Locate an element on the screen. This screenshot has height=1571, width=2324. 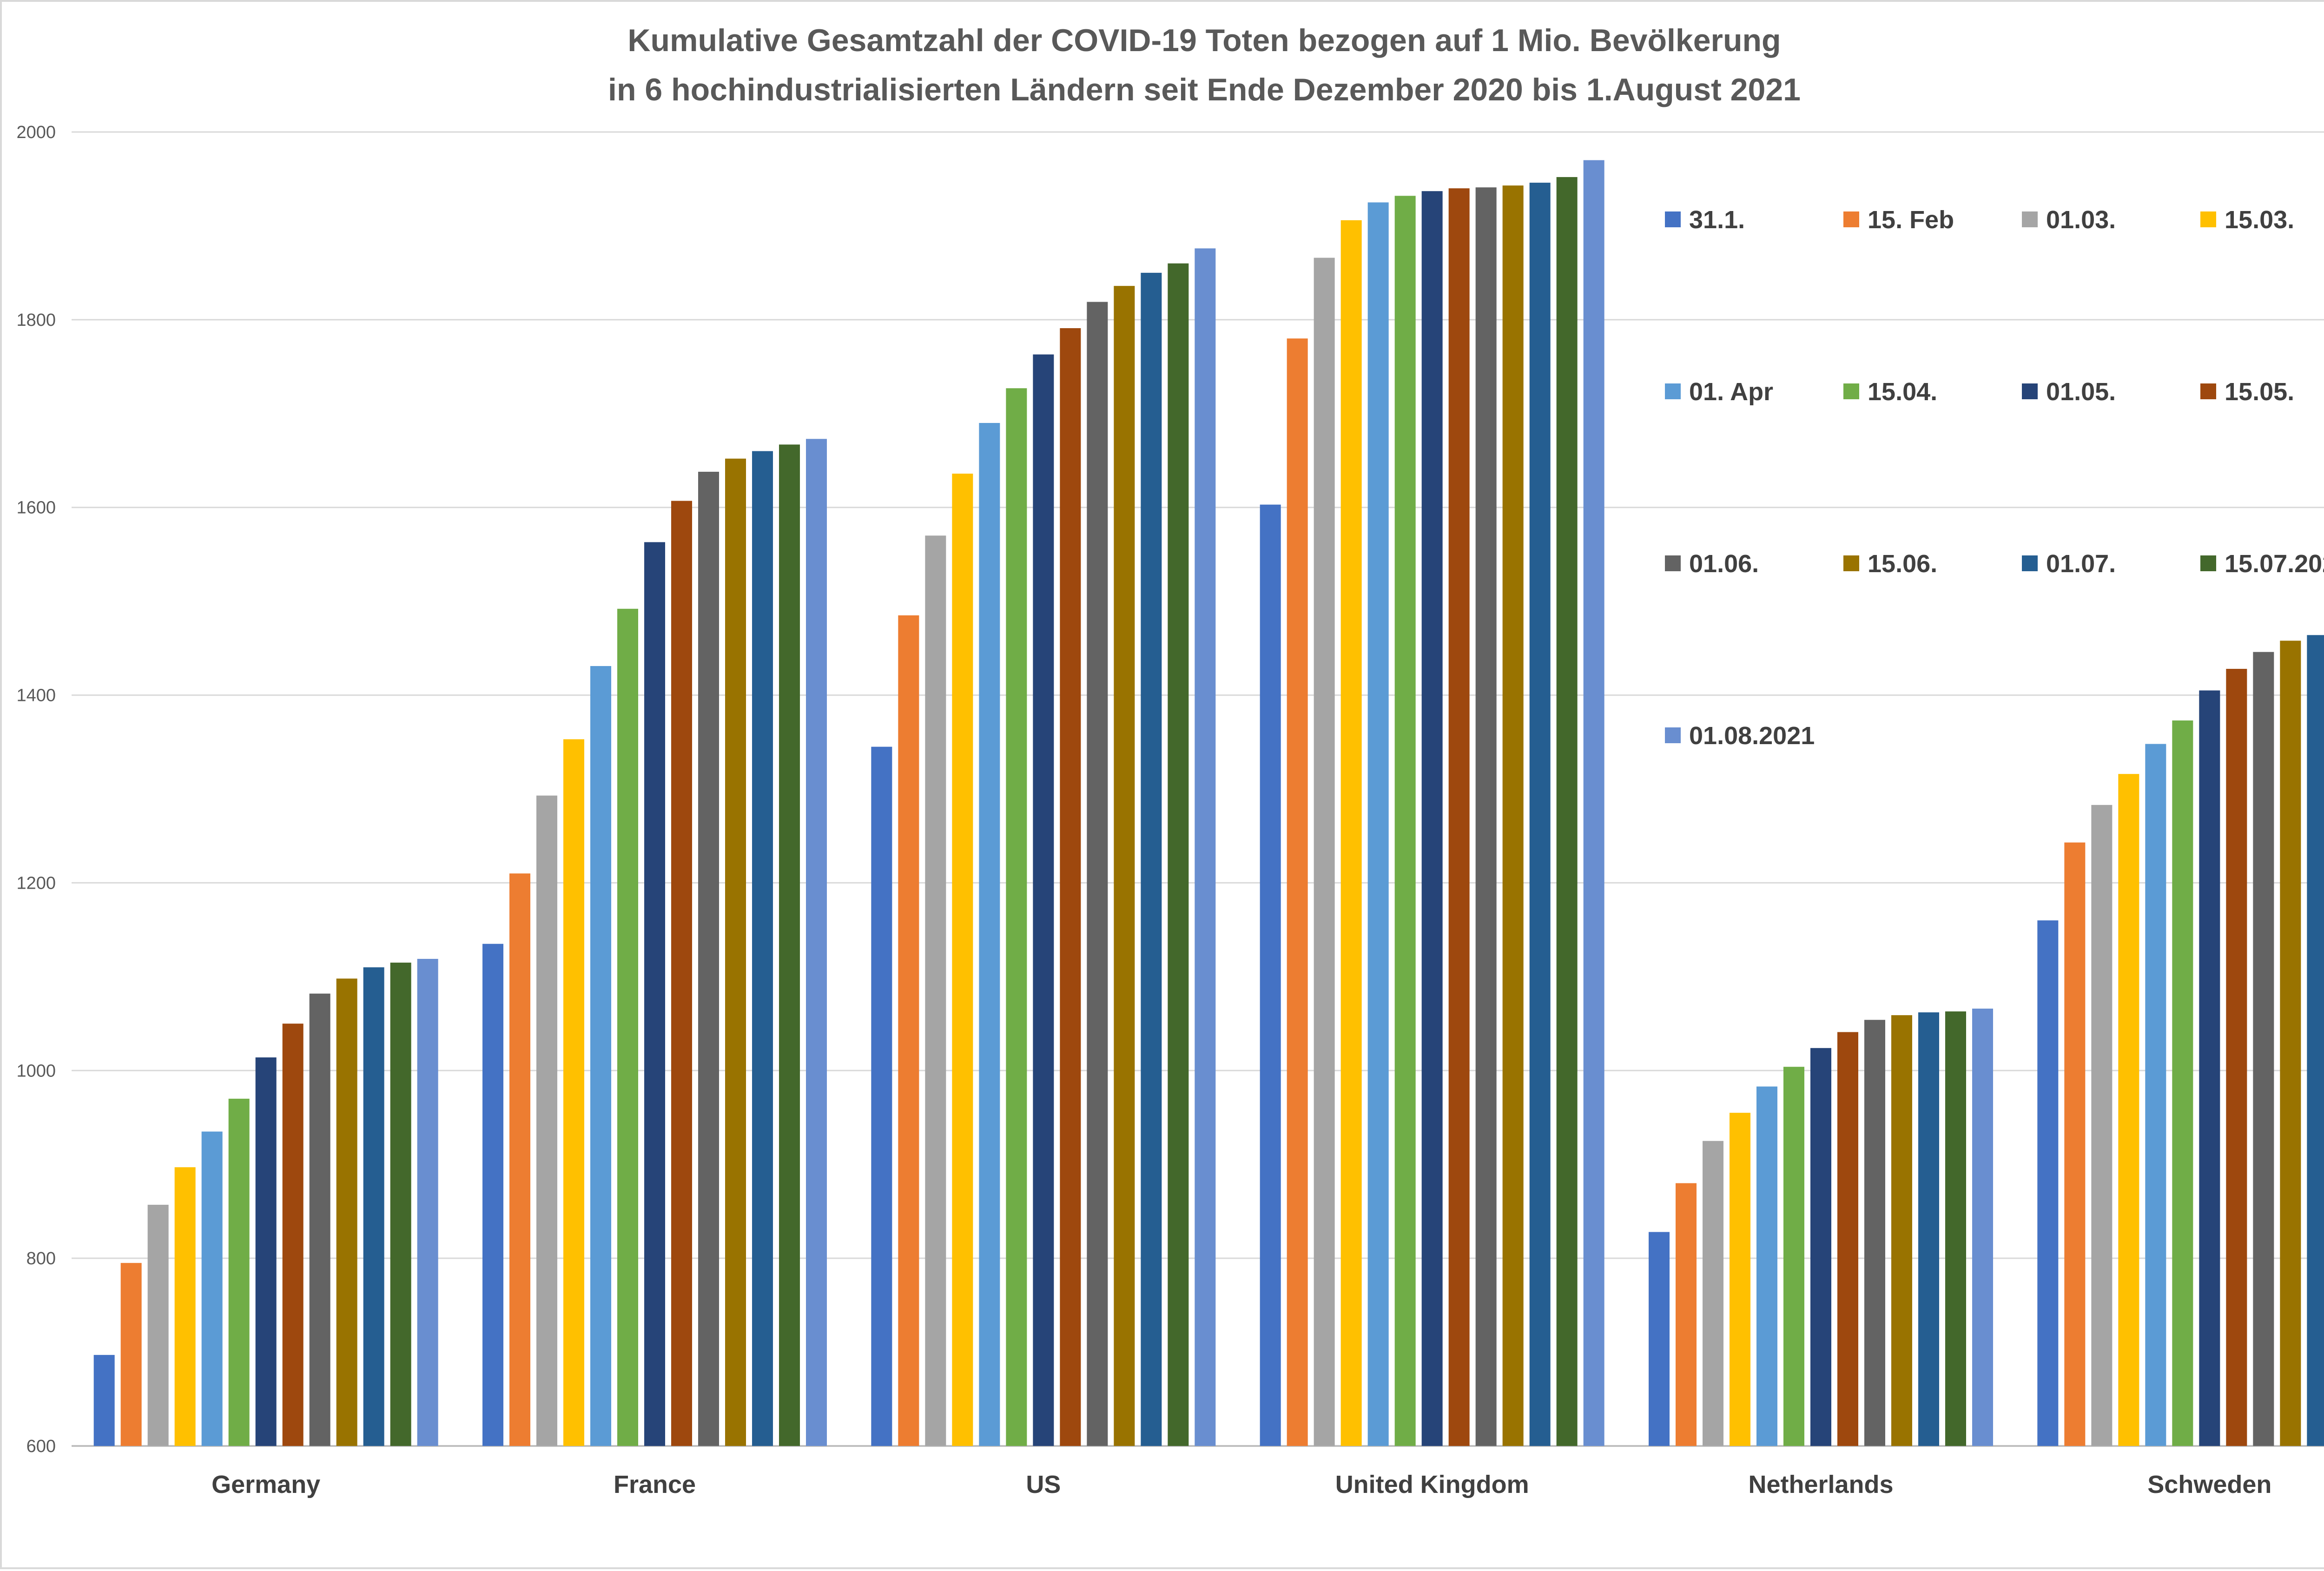
x-tick-label: Germany is located at coordinates (265, 1484).